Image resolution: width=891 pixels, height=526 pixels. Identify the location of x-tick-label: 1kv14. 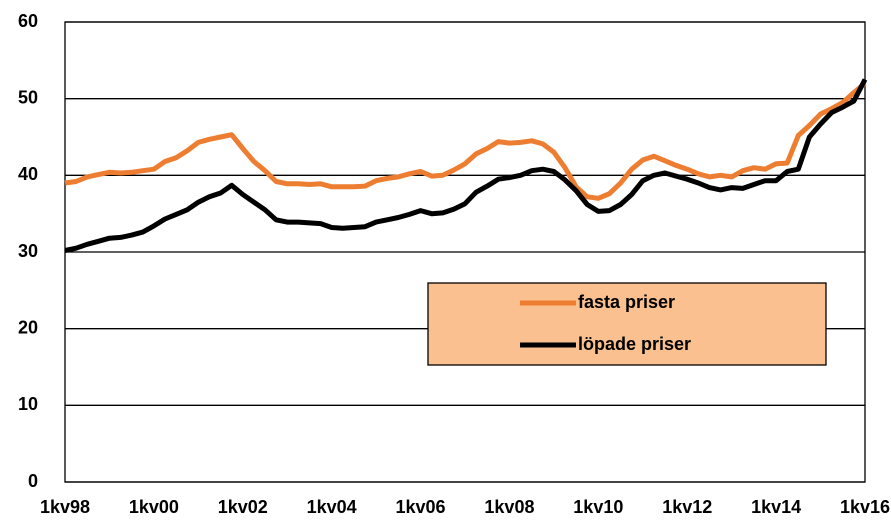
(776, 507).